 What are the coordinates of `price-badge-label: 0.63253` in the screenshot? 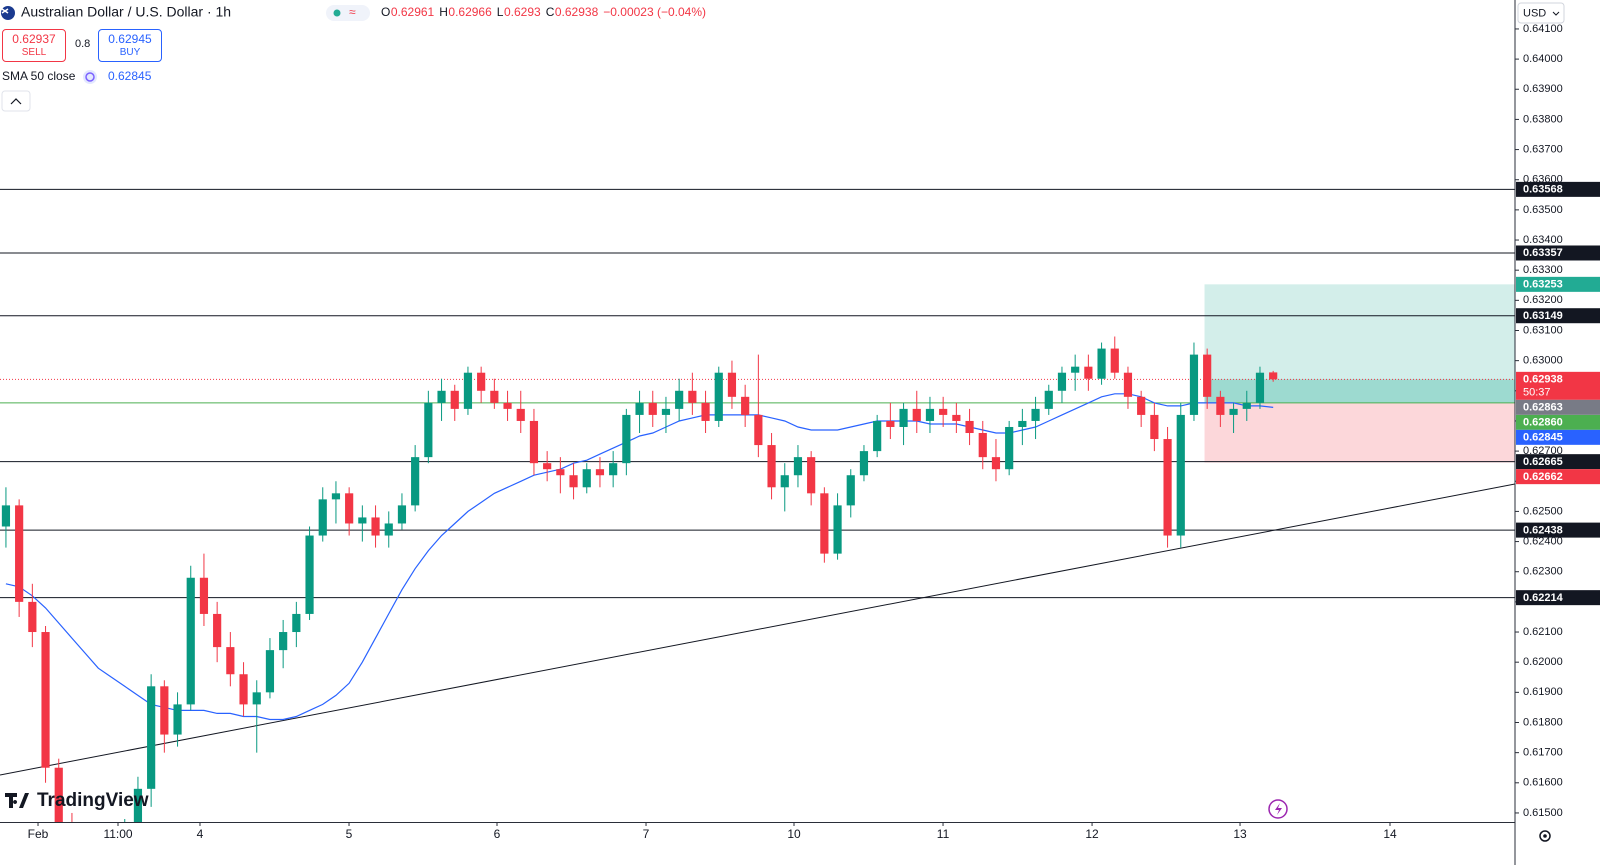 It's located at (1543, 285).